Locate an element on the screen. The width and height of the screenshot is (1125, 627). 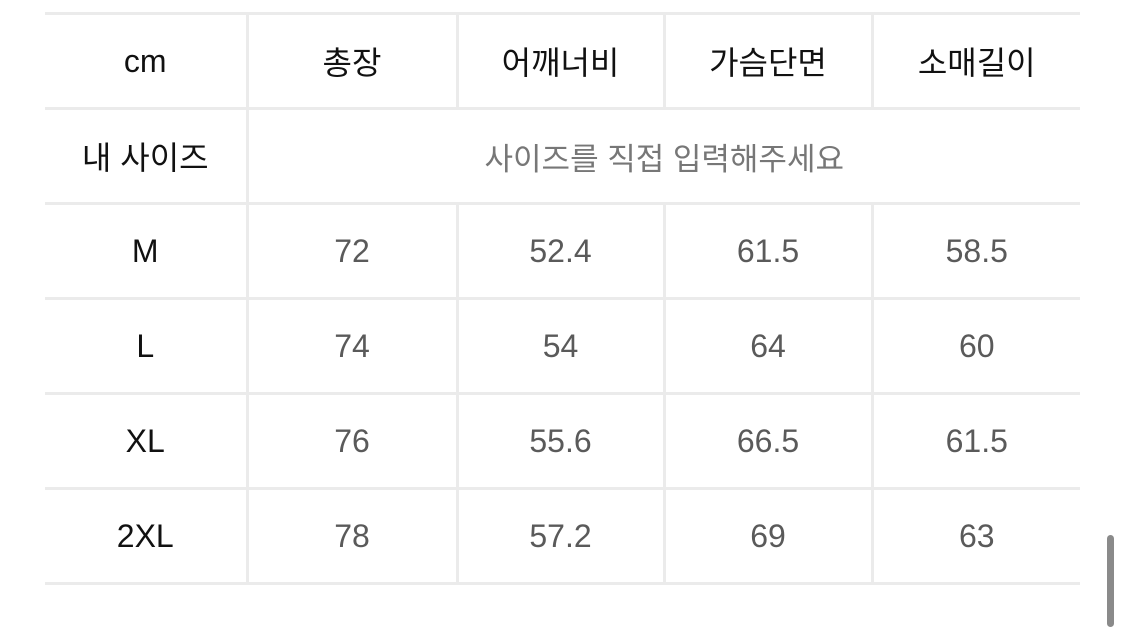
my-size-row: 내 사이즈 사이즈를 직접 입력해주세요 is located at coordinates (562, 156).